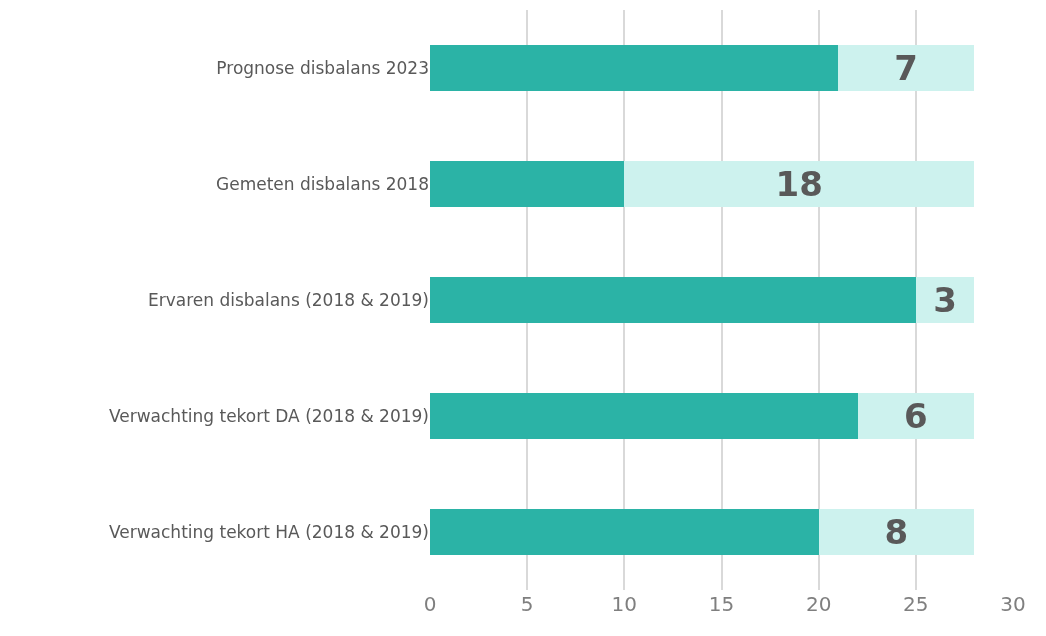 Image resolution: width=1046 pixels, height=636 pixels. I want to click on y-tick-label: Verwachting tekort HA (2018 & 2019), so click(268, 531).